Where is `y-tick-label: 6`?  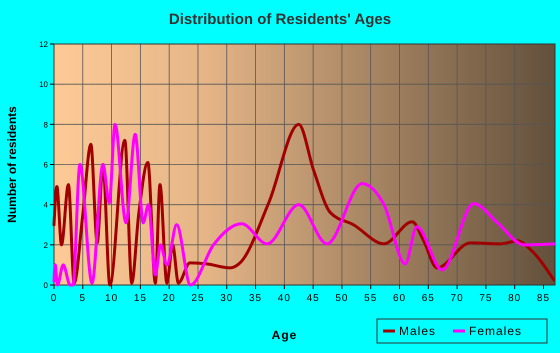
y-tick-label: 6 is located at coordinates (46, 165).